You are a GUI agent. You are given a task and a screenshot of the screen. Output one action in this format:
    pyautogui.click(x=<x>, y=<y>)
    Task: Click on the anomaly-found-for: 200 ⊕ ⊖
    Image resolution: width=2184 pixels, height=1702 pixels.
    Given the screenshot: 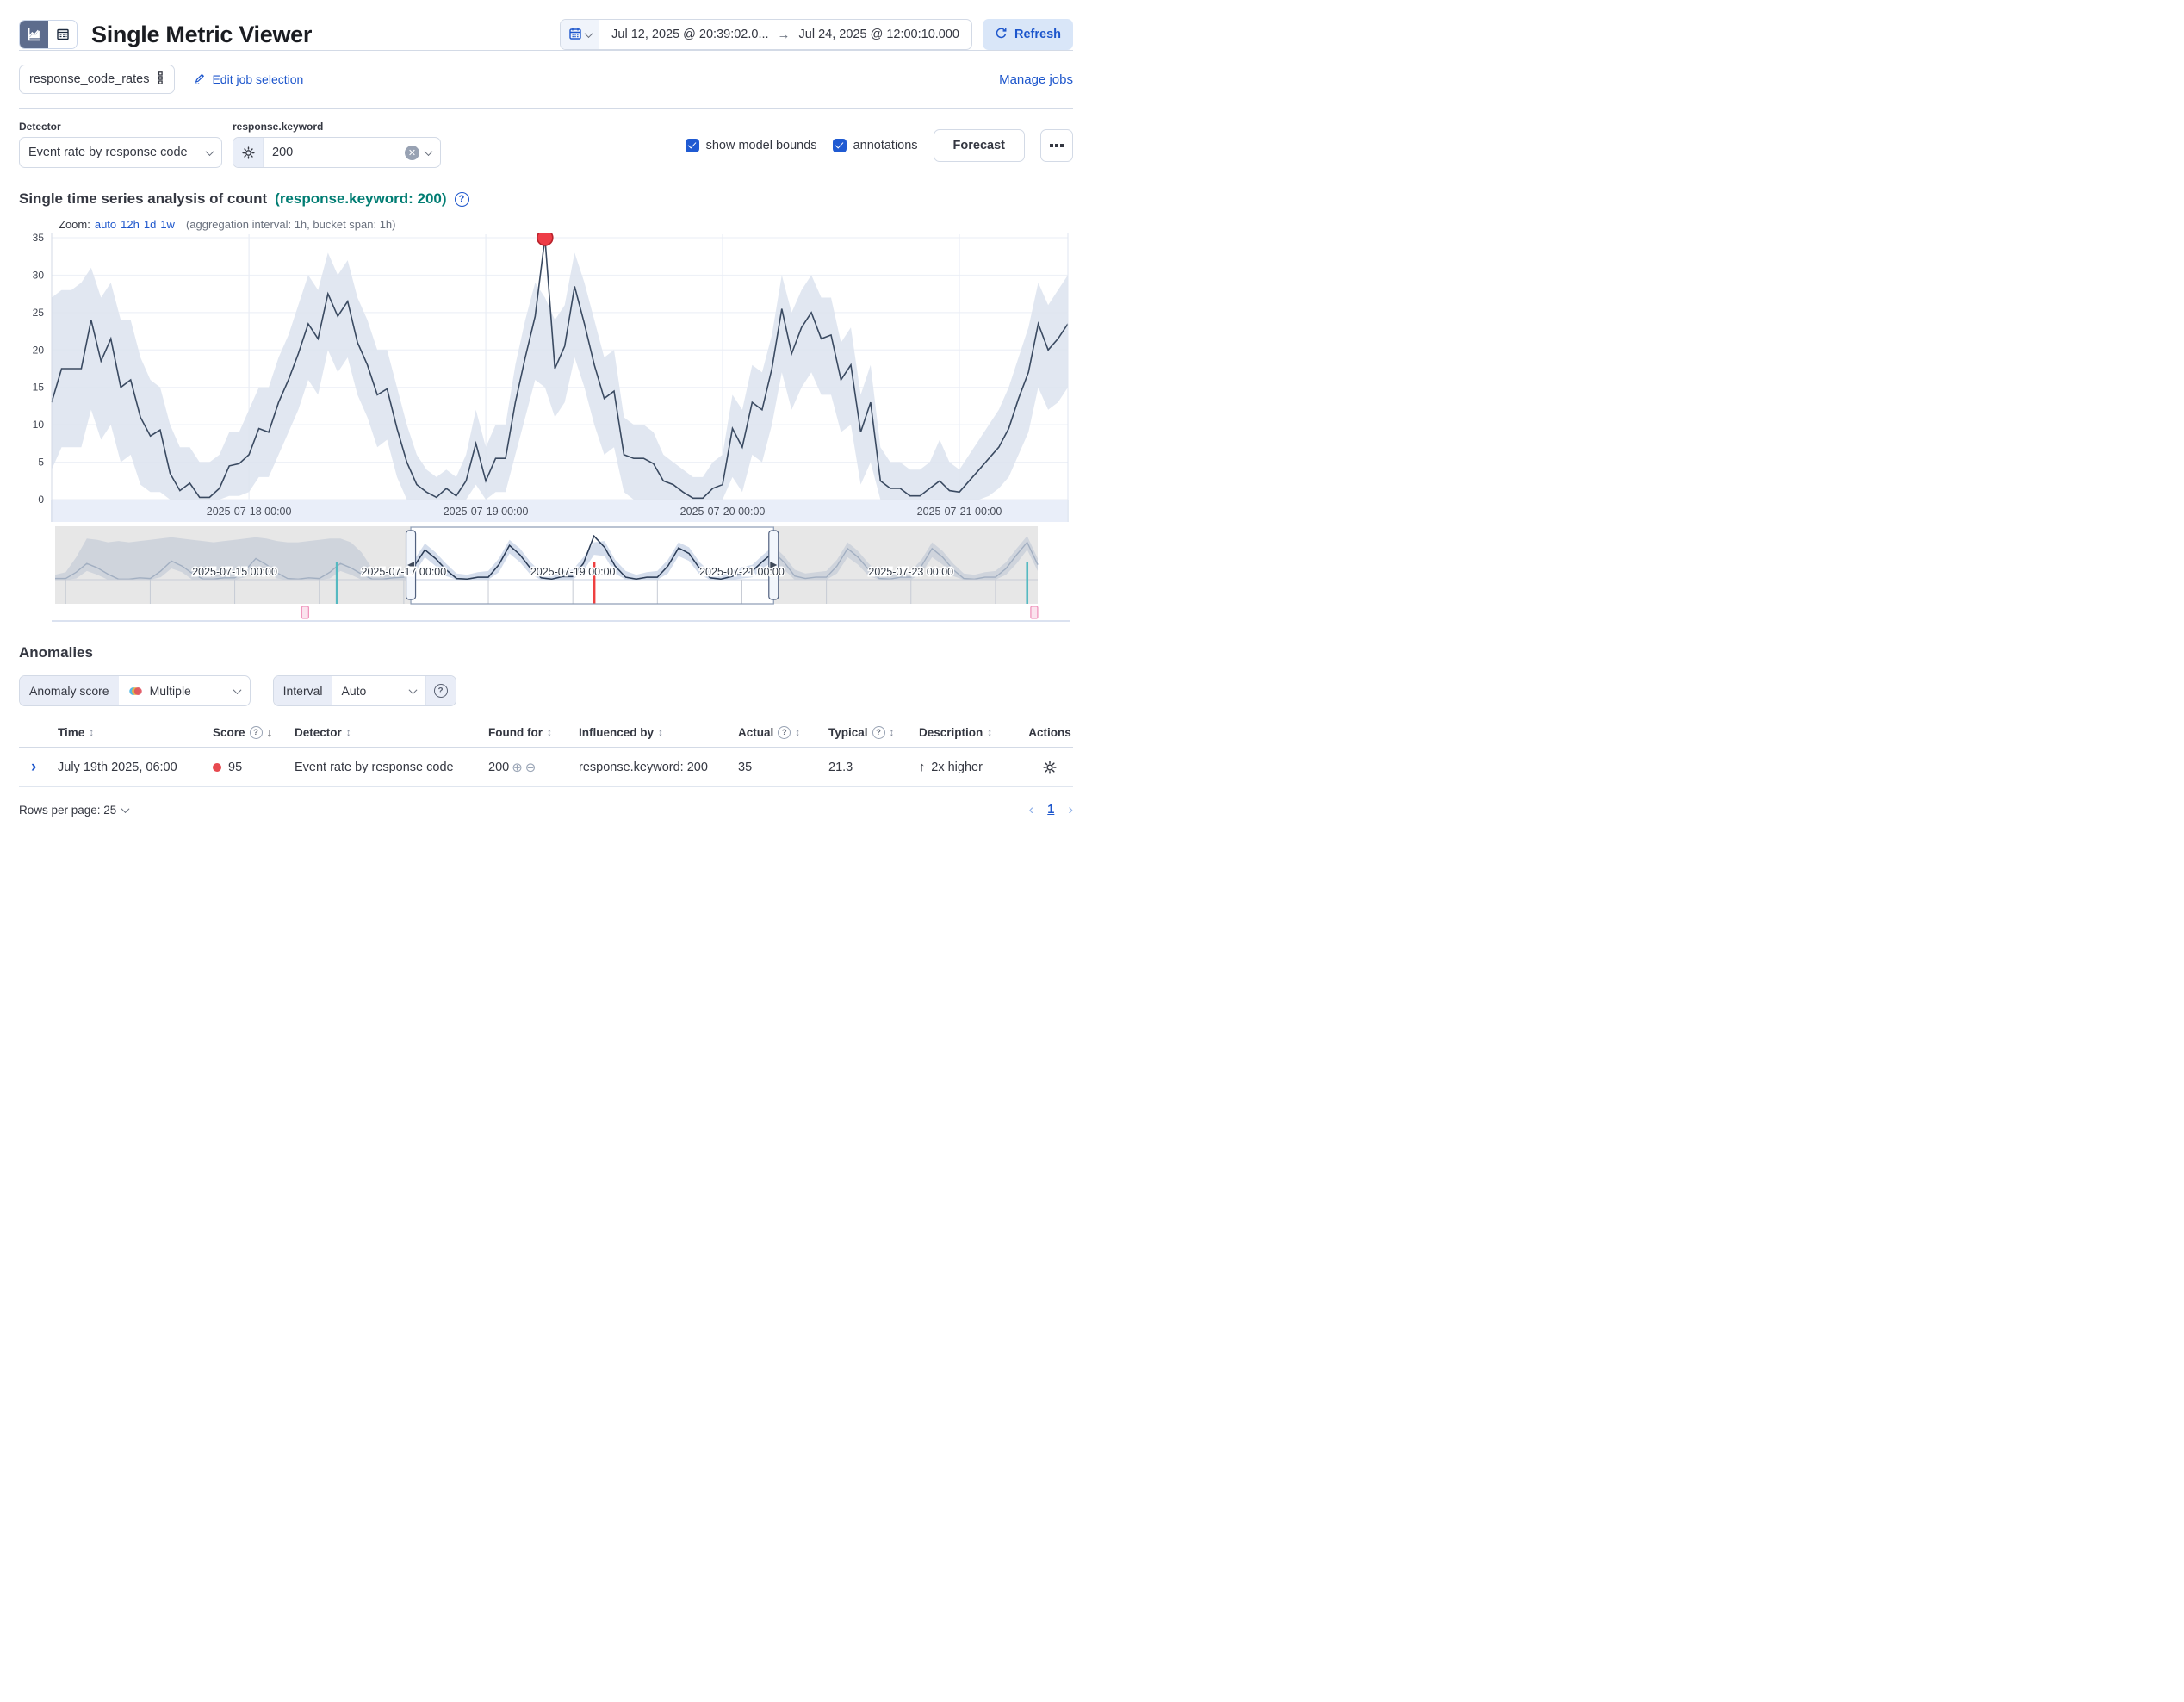 What is the action you would take?
    pyautogui.click(x=512, y=767)
    